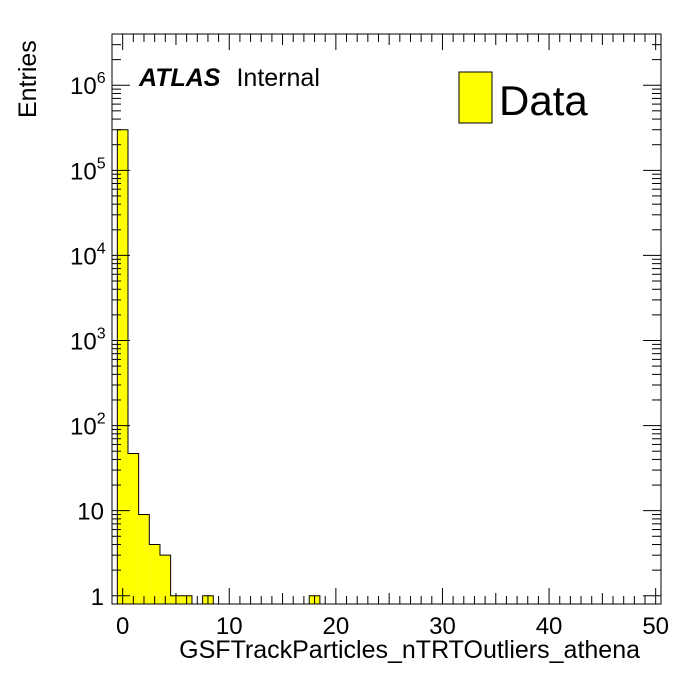  I want to click on legend: Data, so click(523, 97).